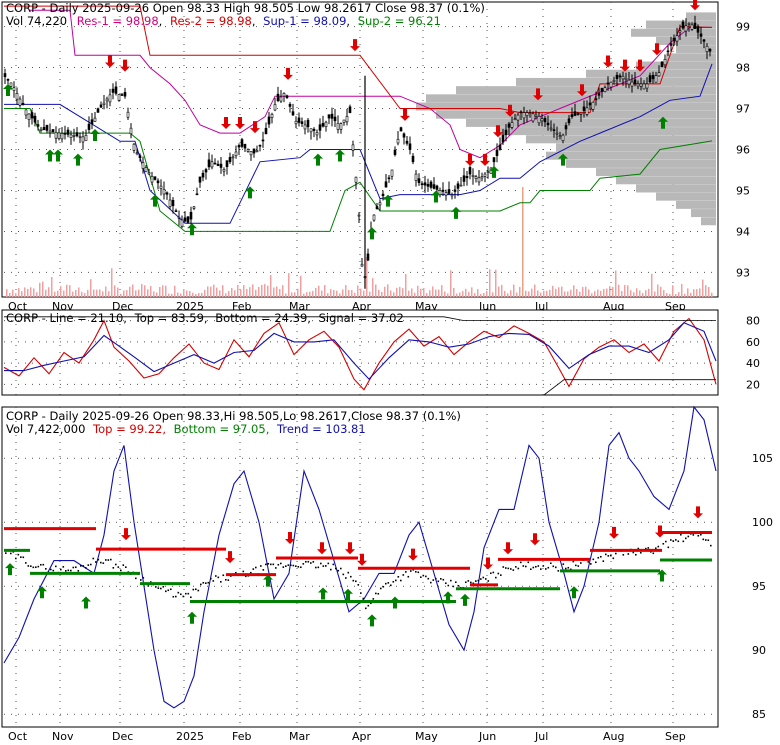  What do you see at coordinates (753, 342) in the screenshot?
I see `osc-y-tick-label: 60` at bounding box center [753, 342].